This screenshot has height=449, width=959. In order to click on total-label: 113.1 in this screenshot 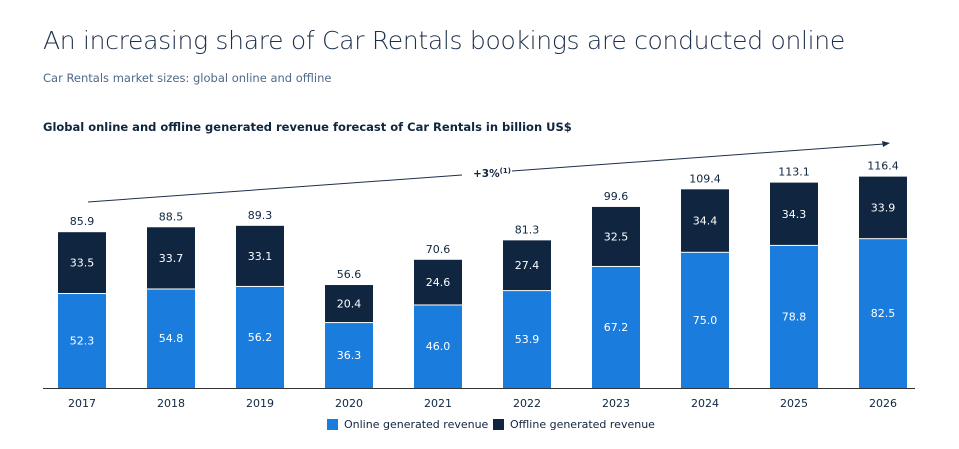, I will do `click(794, 172)`.